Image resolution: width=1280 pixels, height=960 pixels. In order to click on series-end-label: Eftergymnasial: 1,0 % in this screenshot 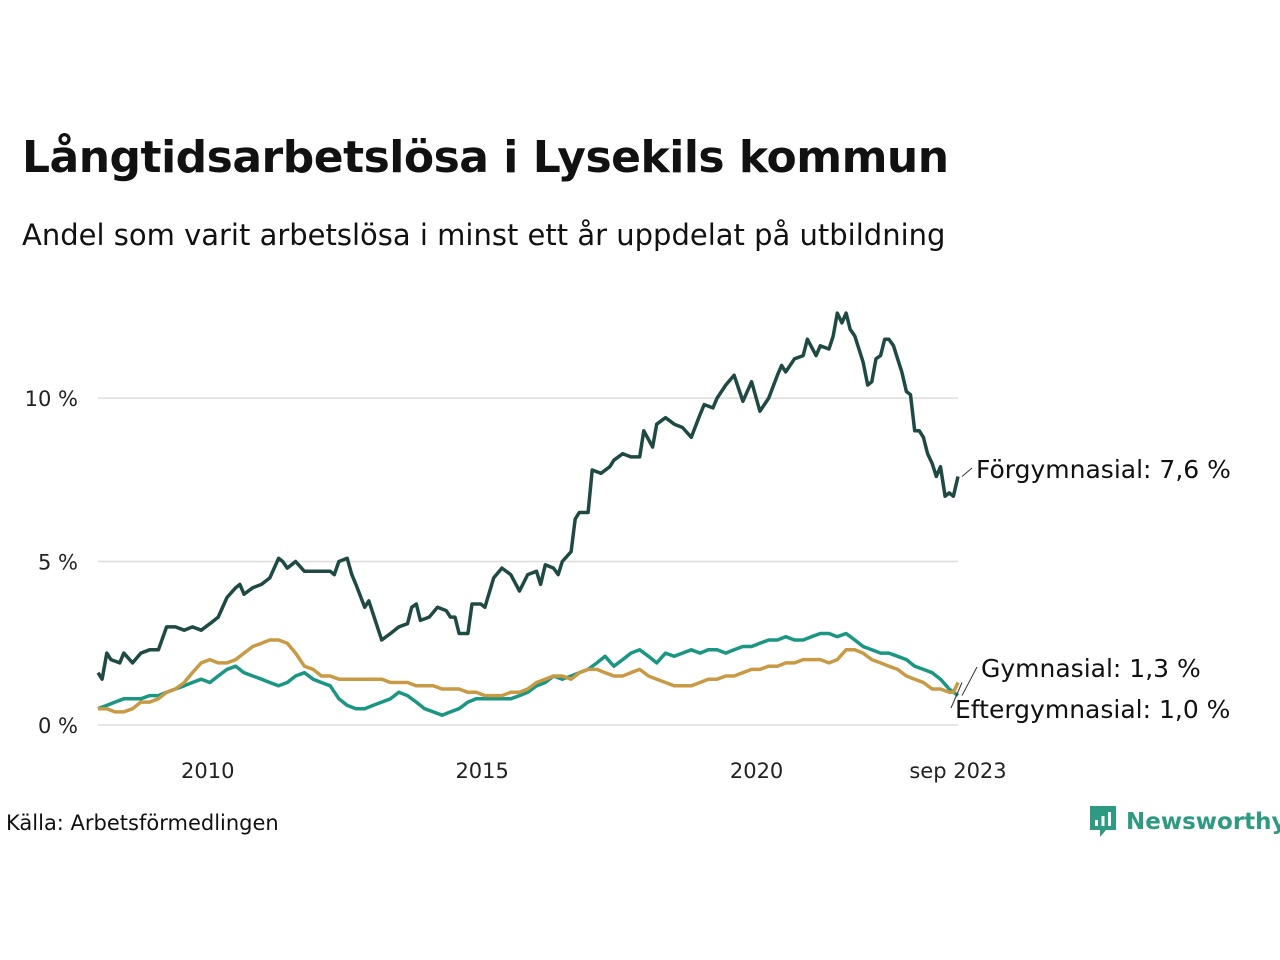, I will do `click(1092, 709)`.